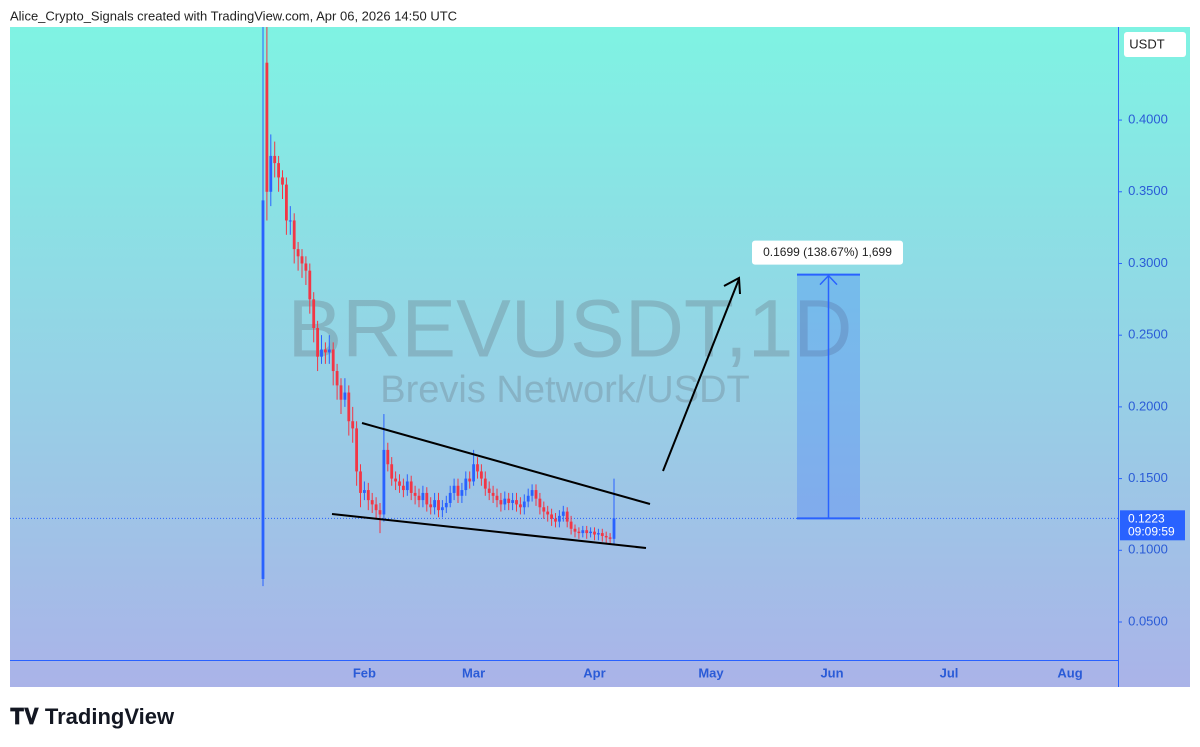 The image size is (1200, 747). I want to click on watermark-name: Brevis Network/USDT, so click(565, 390).